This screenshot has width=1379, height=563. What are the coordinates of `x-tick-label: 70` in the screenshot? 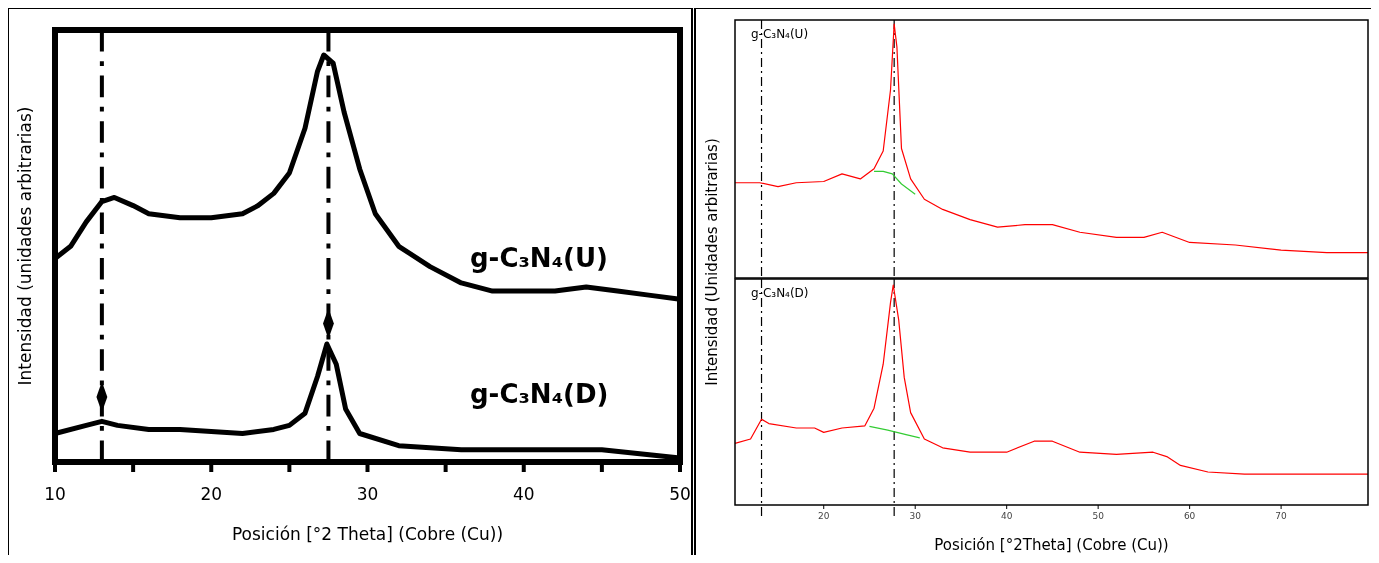 It's located at (1281, 516).